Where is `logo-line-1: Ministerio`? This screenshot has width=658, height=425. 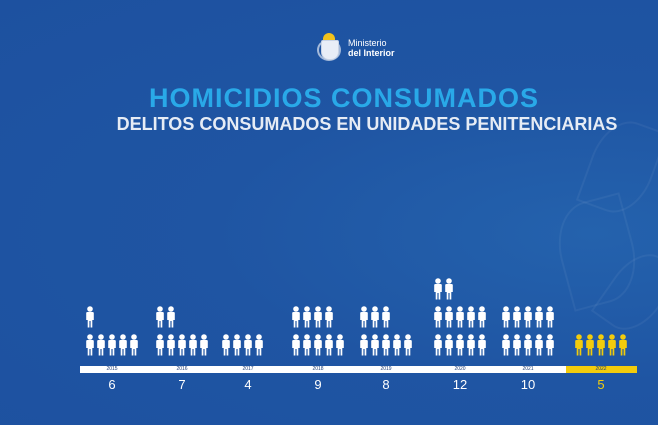 logo-line-1: Ministerio is located at coordinates (367, 43).